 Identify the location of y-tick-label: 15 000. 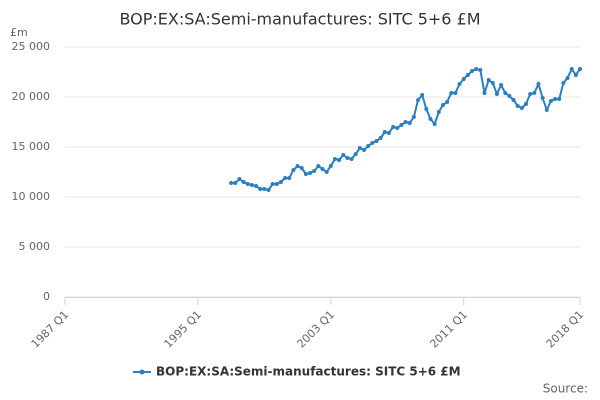
(31, 146).